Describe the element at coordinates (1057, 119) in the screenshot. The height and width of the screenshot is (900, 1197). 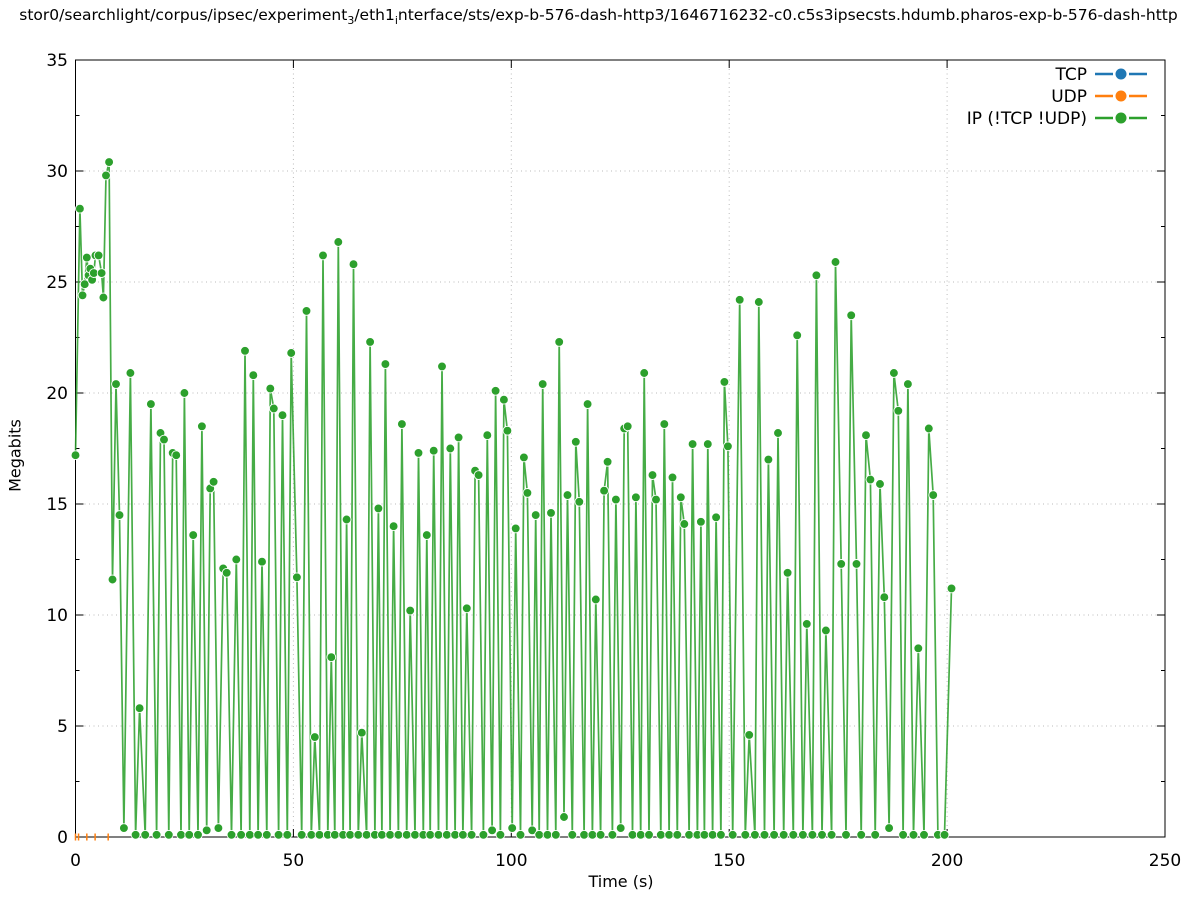
I see `legend-row-ip-tcp-udp: IP (!TCP !UDP)` at that location.